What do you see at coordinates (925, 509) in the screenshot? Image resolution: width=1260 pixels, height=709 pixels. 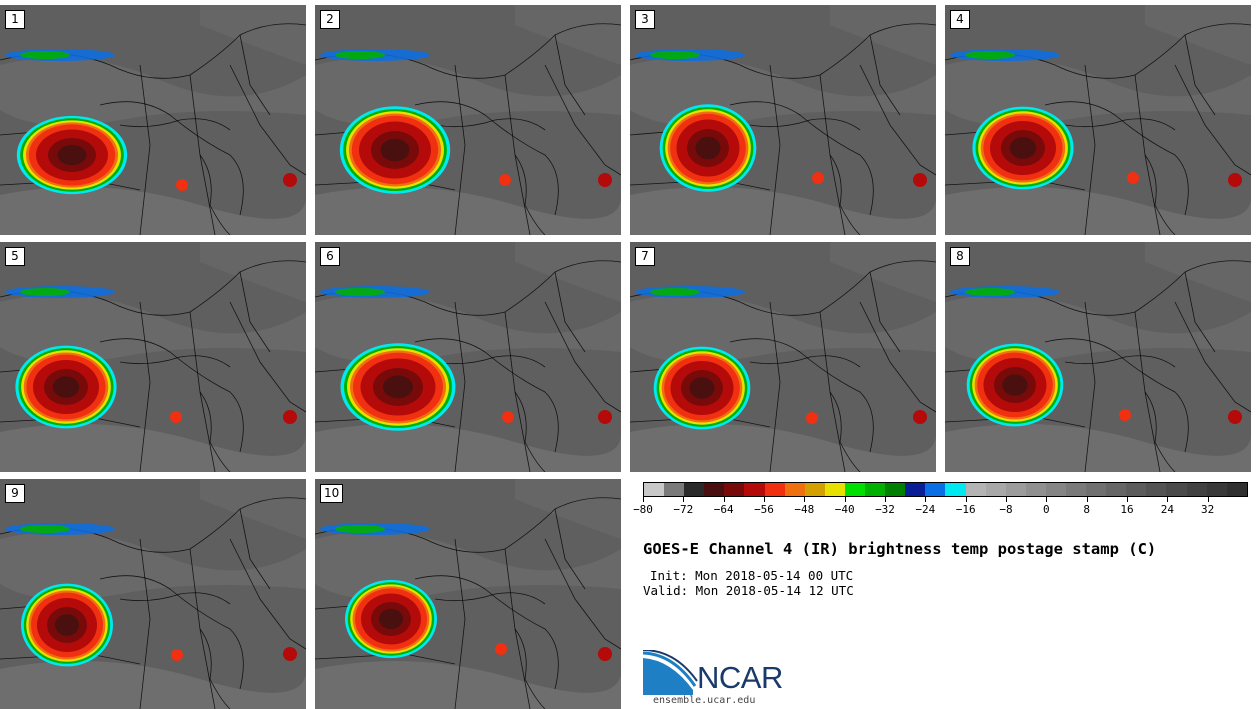 I see `colorbar-tick-label: −24` at bounding box center [925, 509].